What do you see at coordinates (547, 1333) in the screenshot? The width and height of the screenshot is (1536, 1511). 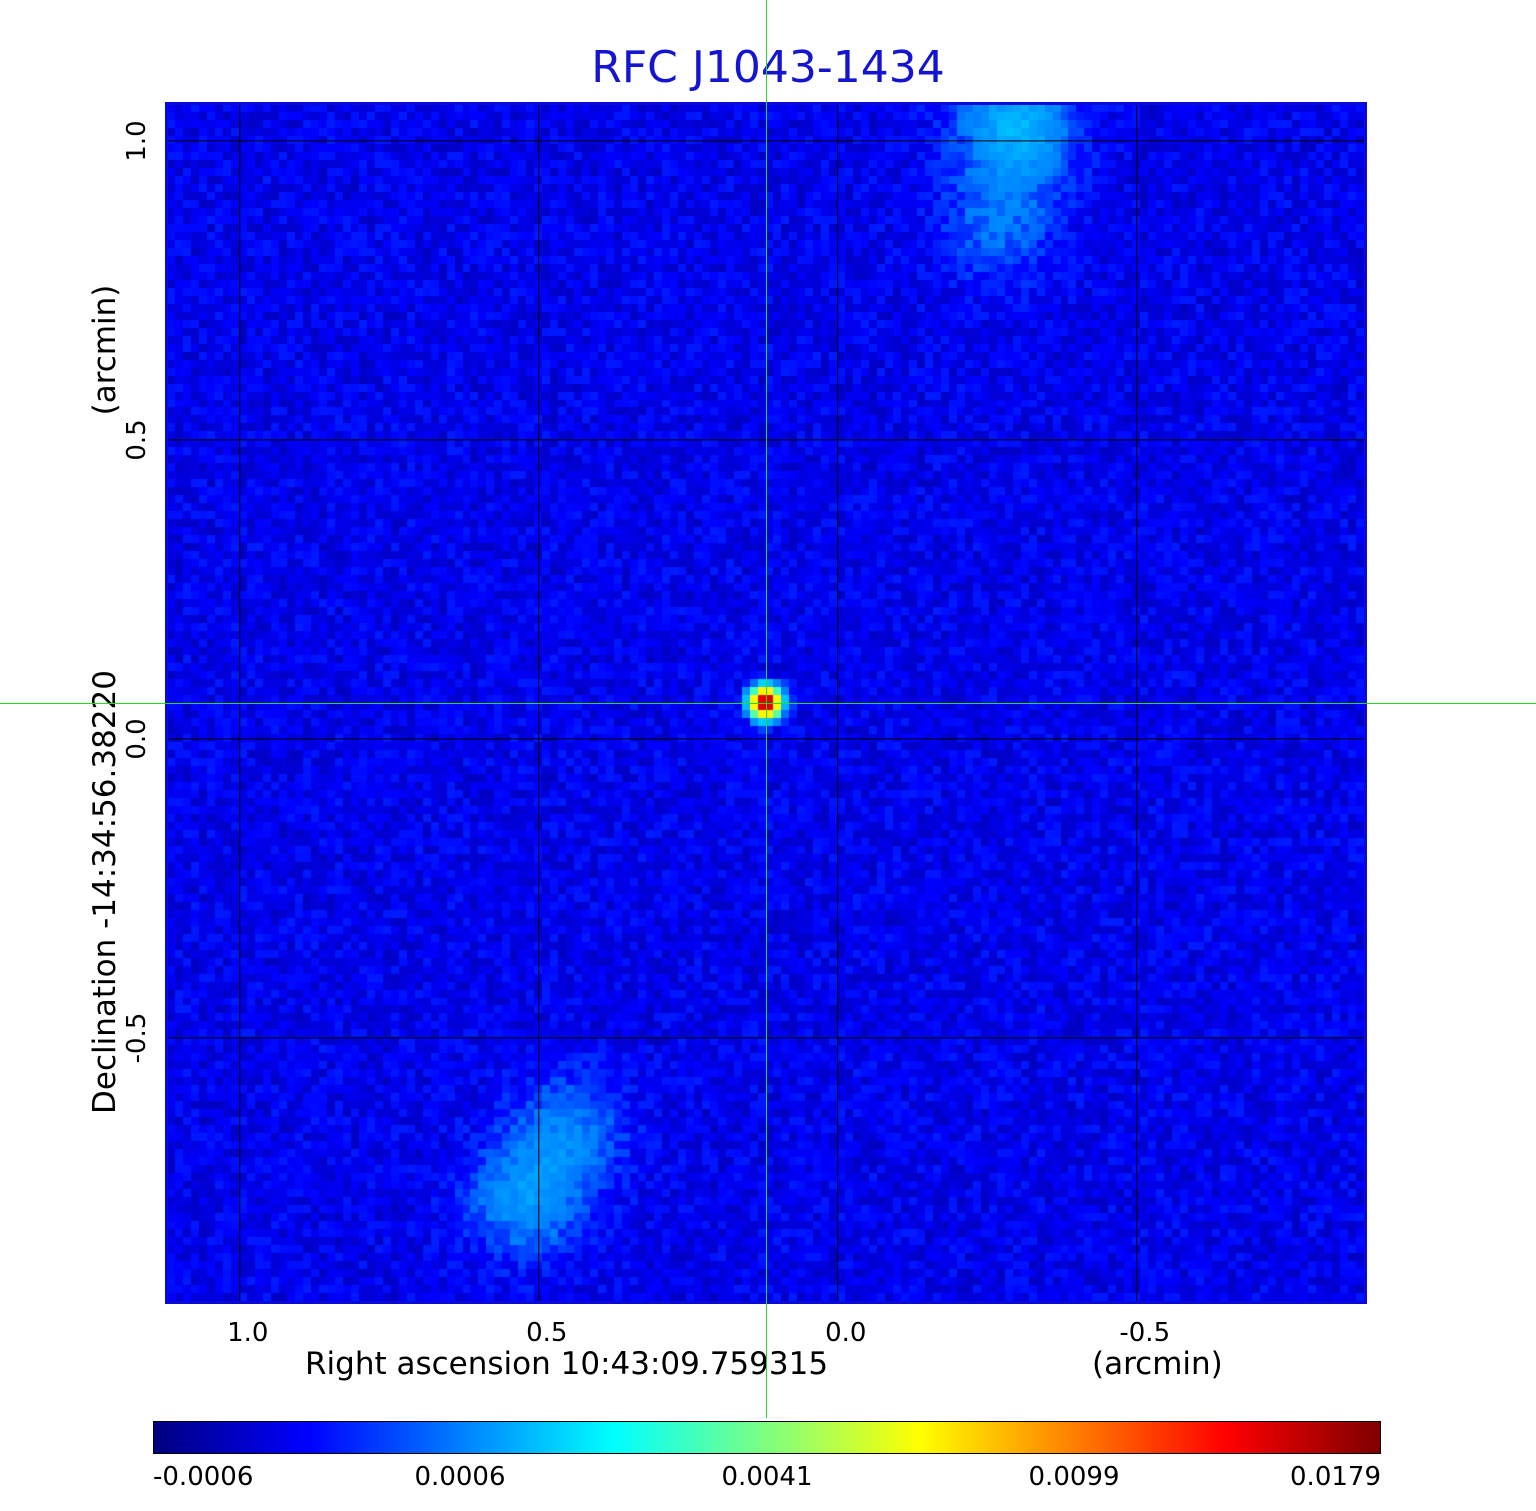 I see `x-tick-label: 0.5` at bounding box center [547, 1333].